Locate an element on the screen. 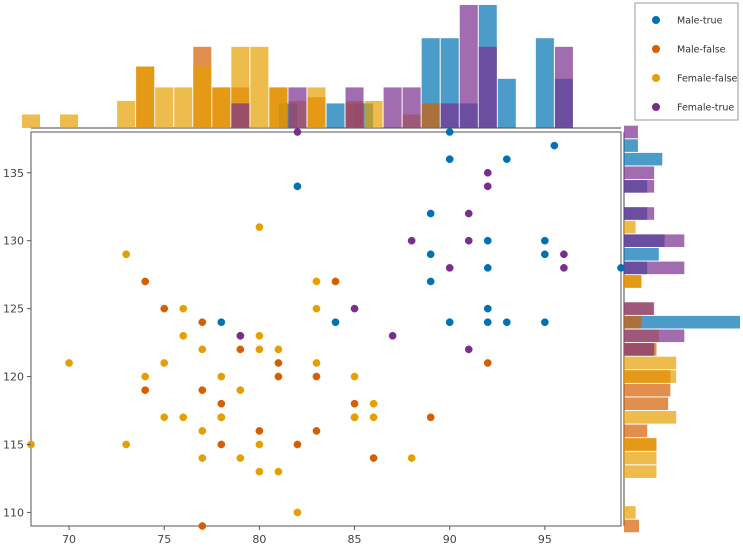 The image size is (743, 550). right-marginal-histogram is located at coordinates (681, 329).